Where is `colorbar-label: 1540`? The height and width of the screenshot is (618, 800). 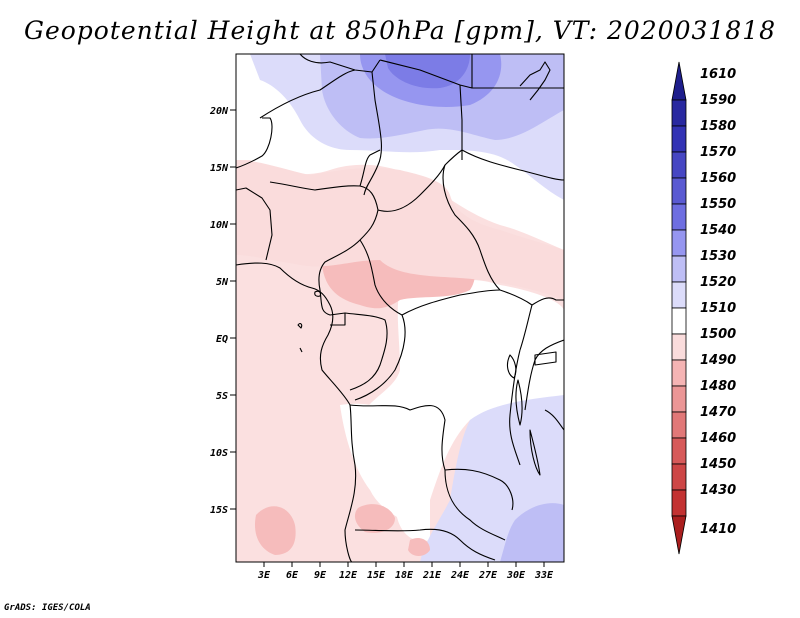 colorbar-label: 1540 is located at coordinates (718, 230).